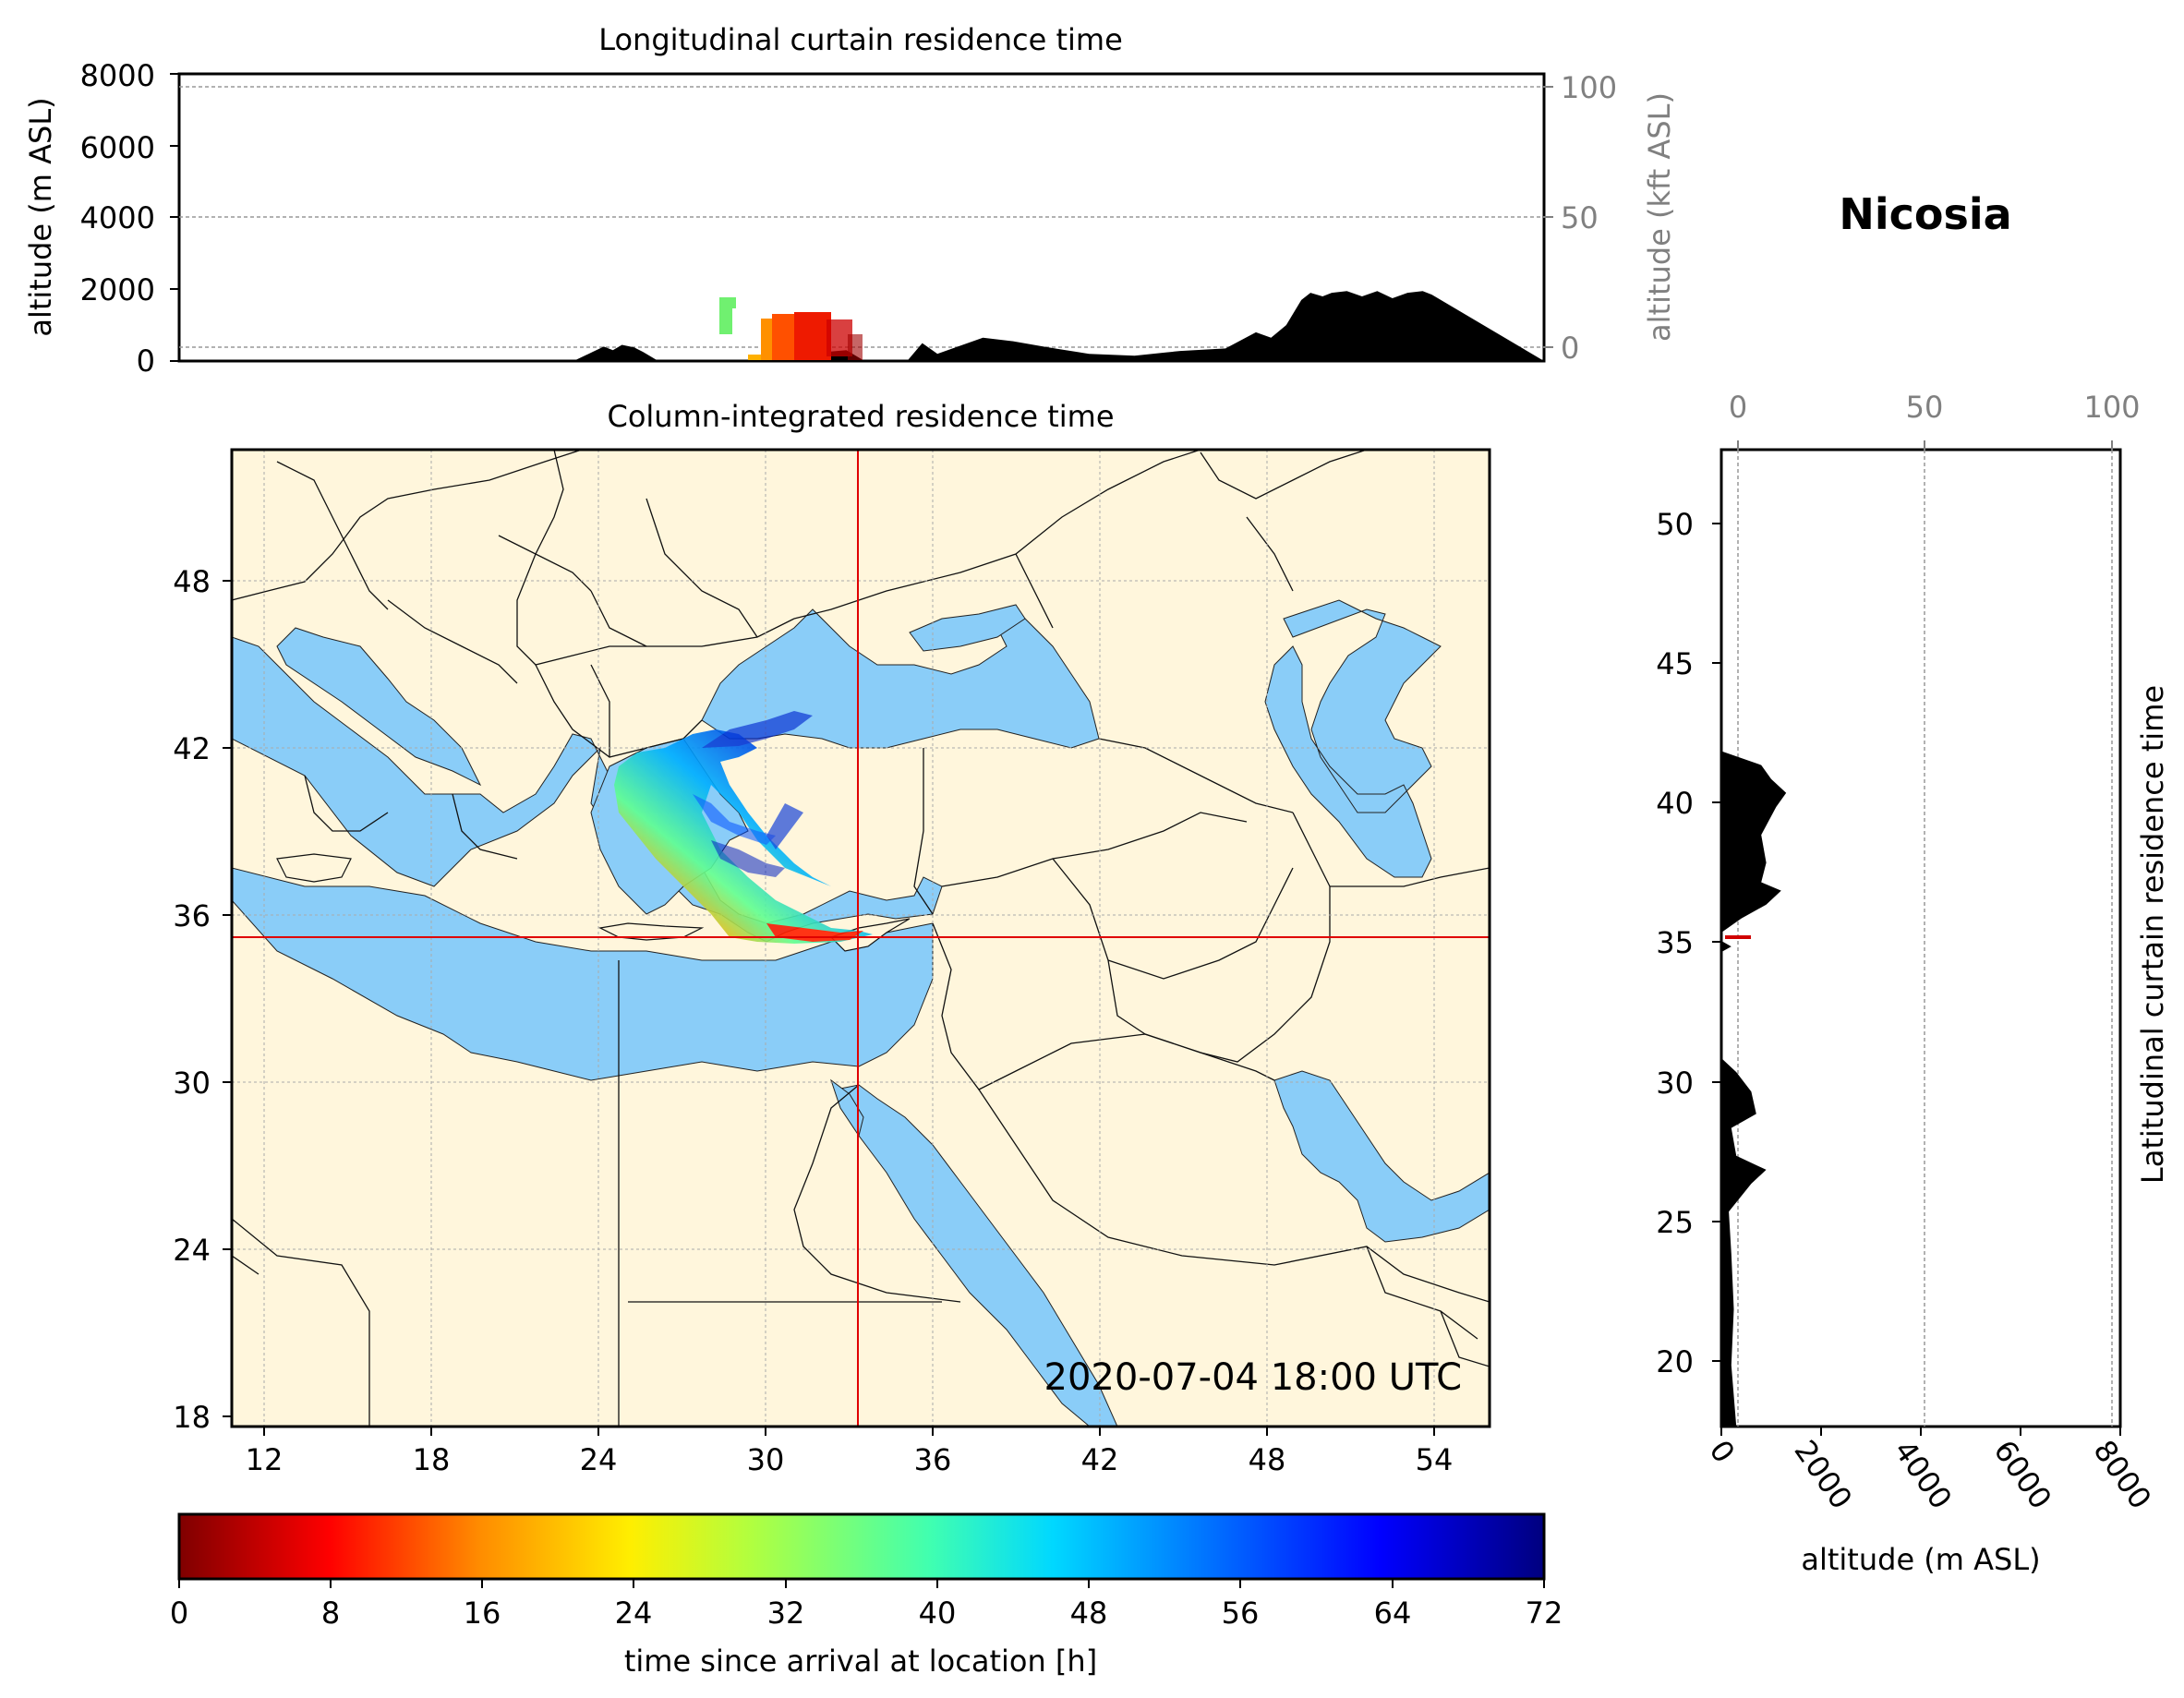  Describe the element at coordinates (330, 1613) in the screenshot. I see `colorbar-tick: 8` at that location.